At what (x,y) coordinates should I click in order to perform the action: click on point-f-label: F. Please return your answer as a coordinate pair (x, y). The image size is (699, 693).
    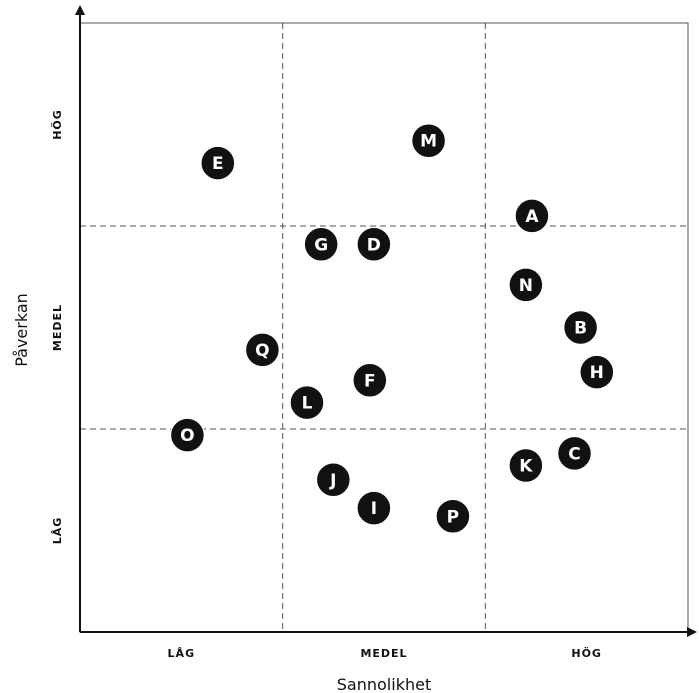
    Looking at the image, I should click on (370, 381).